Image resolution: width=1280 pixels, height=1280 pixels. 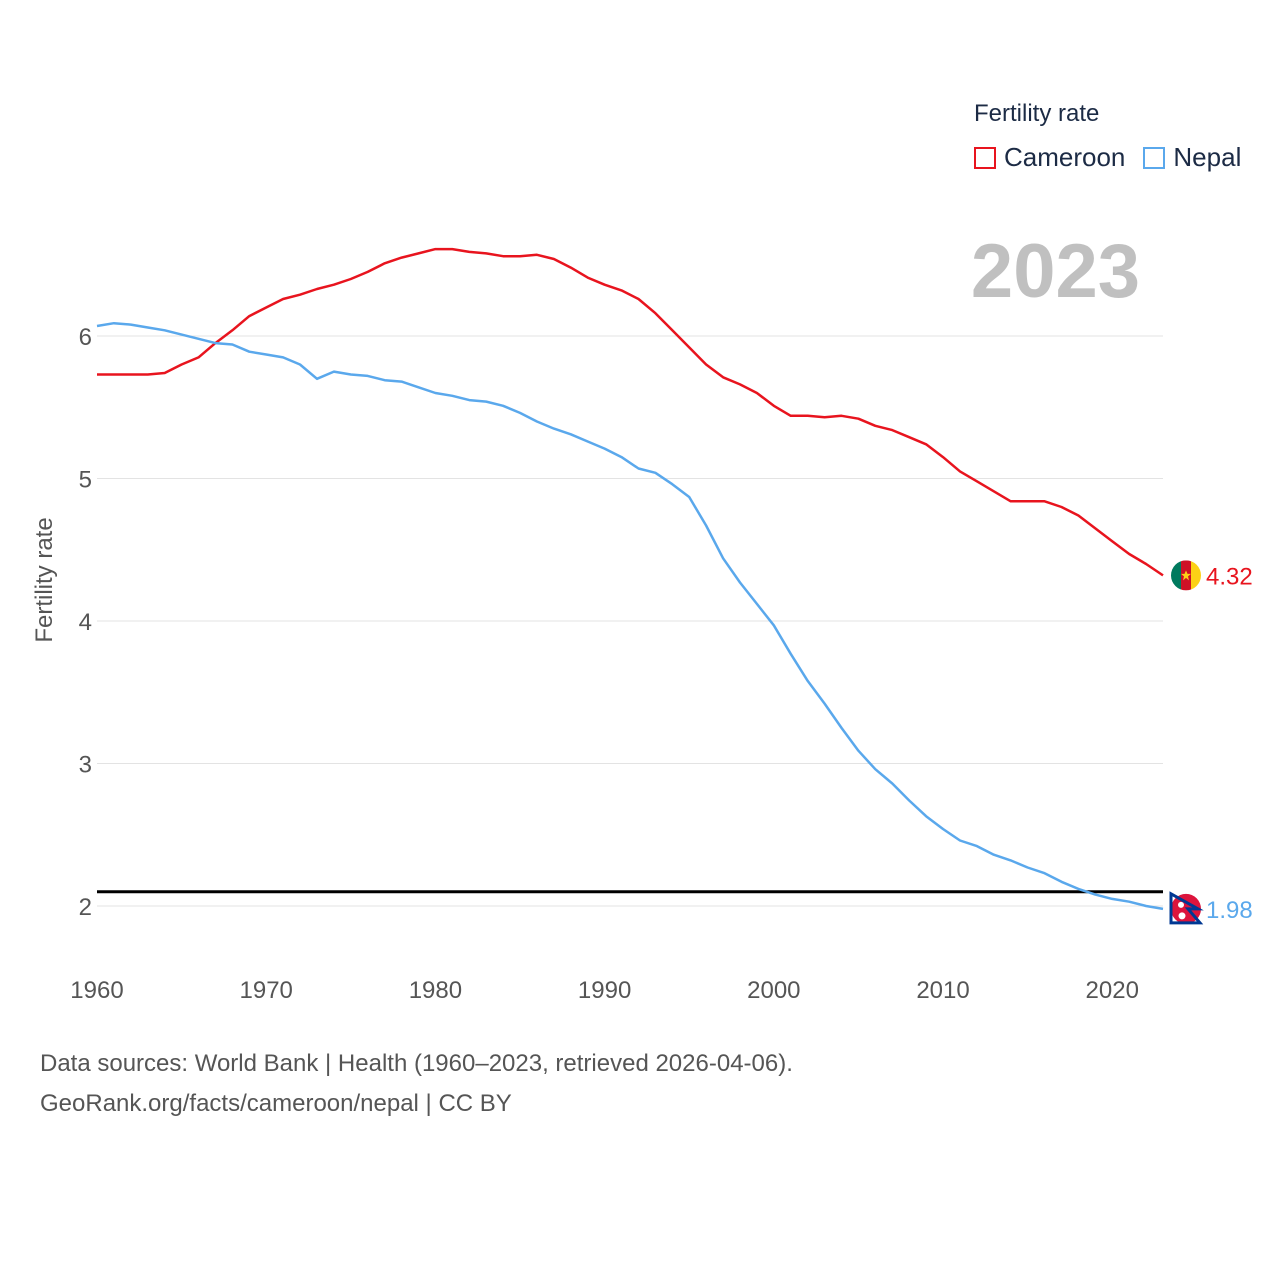 What do you see at coordinates (1229, 576) in the screenshot?
I see `end-value-label-cameroon: 4.32` at bounding box center [1229, 576].